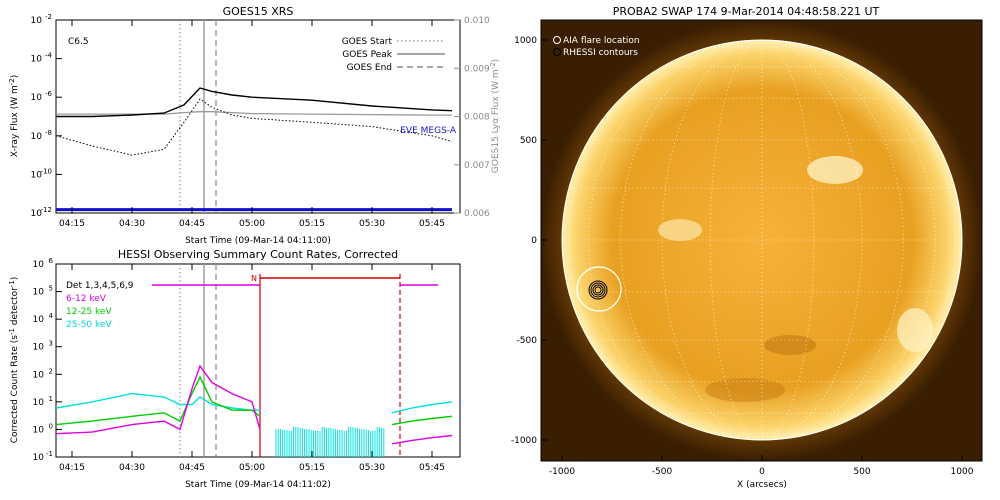  I want to click on hessi-time-tick-label: 05:30, so click(372, 468).